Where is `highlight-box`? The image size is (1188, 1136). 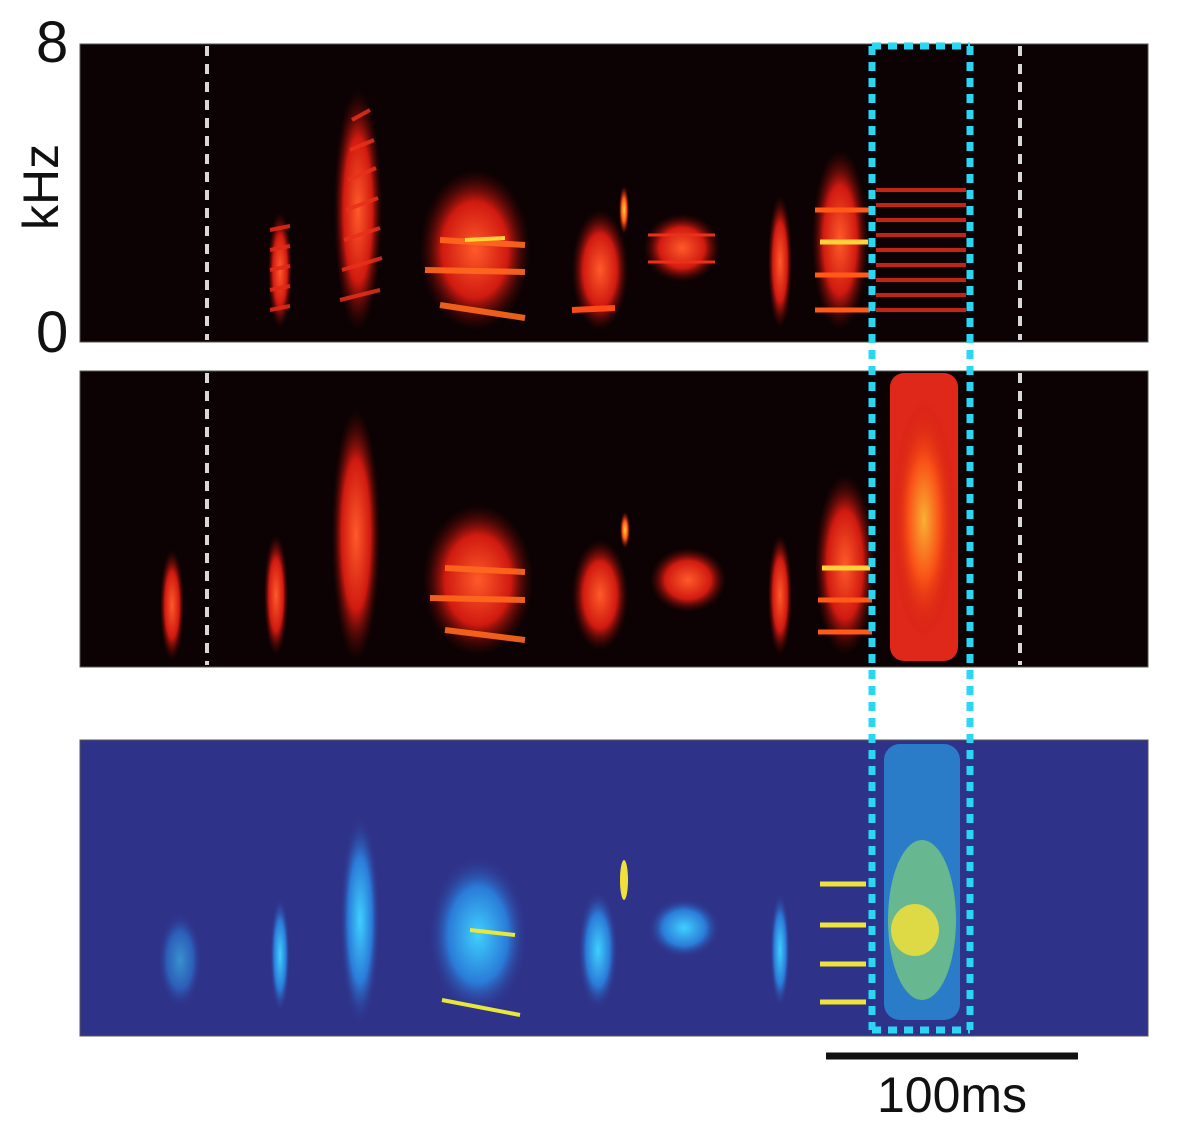 highlight-box is located at coordinates (921, 538).